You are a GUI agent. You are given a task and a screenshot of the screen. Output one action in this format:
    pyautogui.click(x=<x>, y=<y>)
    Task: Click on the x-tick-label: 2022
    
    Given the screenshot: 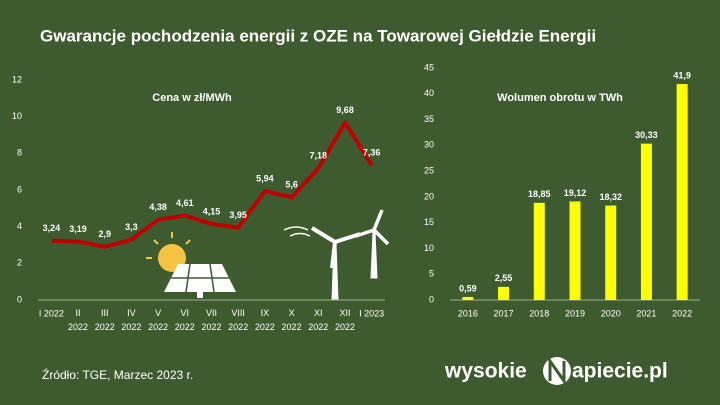 What is the action you would take?
    pyautogui.click(x=682, y=313)
    